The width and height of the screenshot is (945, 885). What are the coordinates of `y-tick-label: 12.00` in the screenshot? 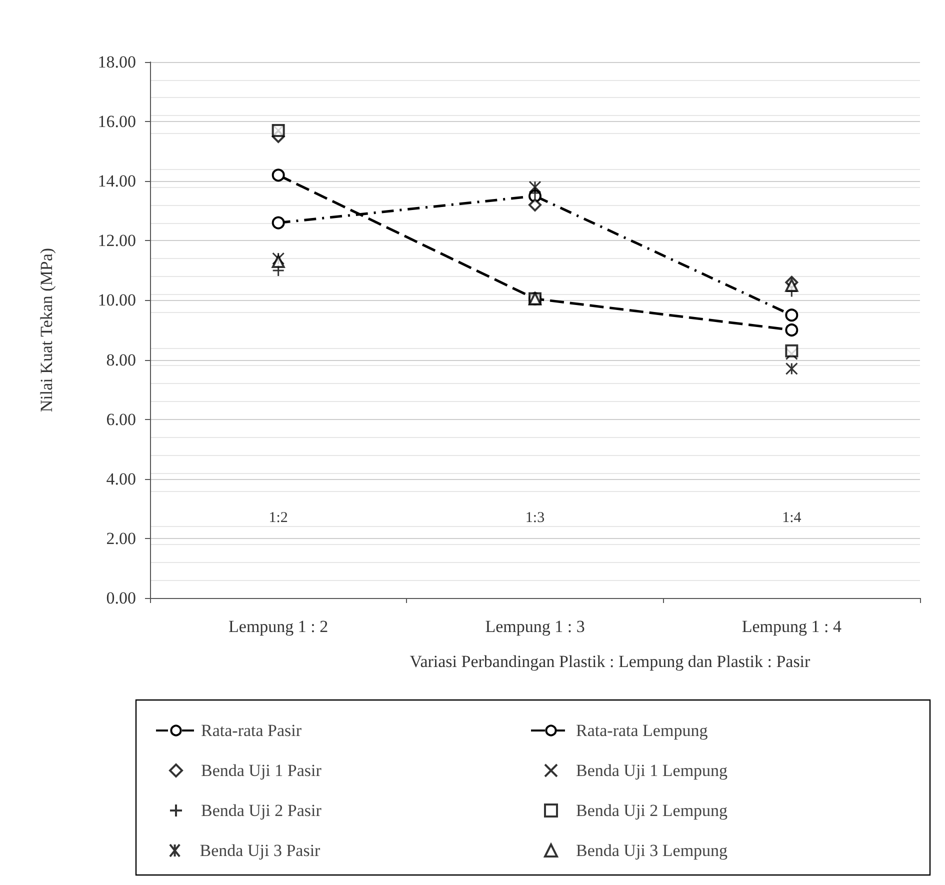 It's located at (117, 240).